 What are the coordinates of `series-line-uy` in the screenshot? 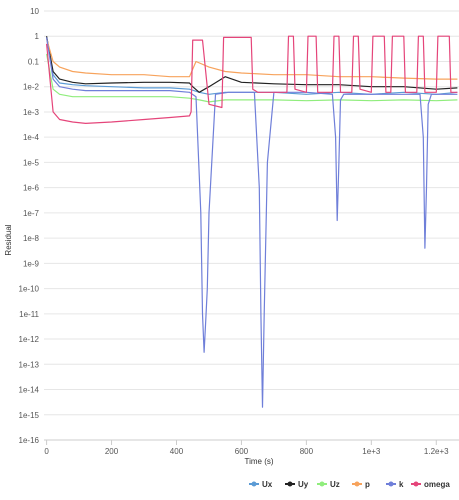 It's located at (252, 64).